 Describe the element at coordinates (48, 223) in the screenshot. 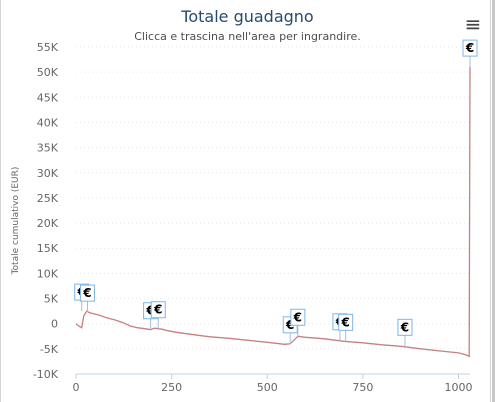

I see `y-tick-label: 20K` at that location.